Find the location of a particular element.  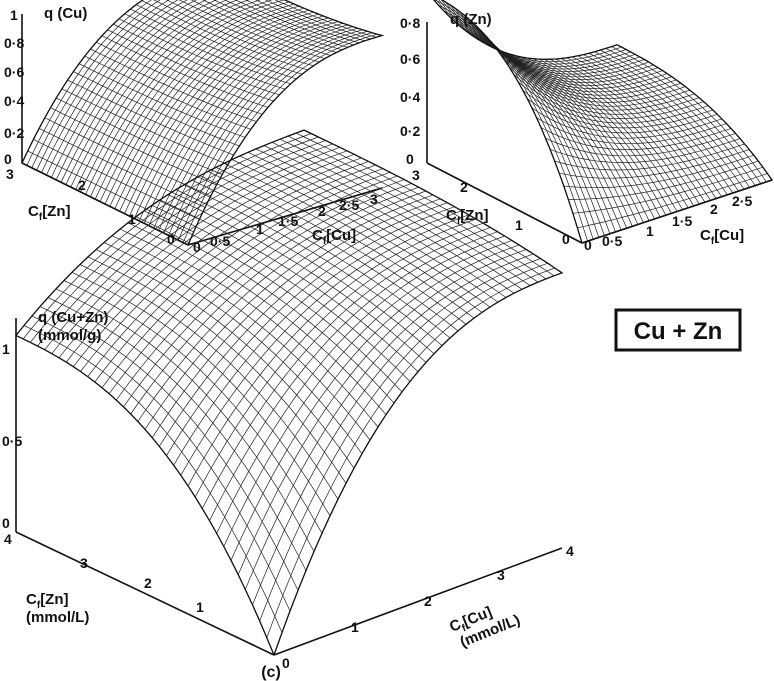

cu-tick-label: 0 is located at coordinates (588, 245).